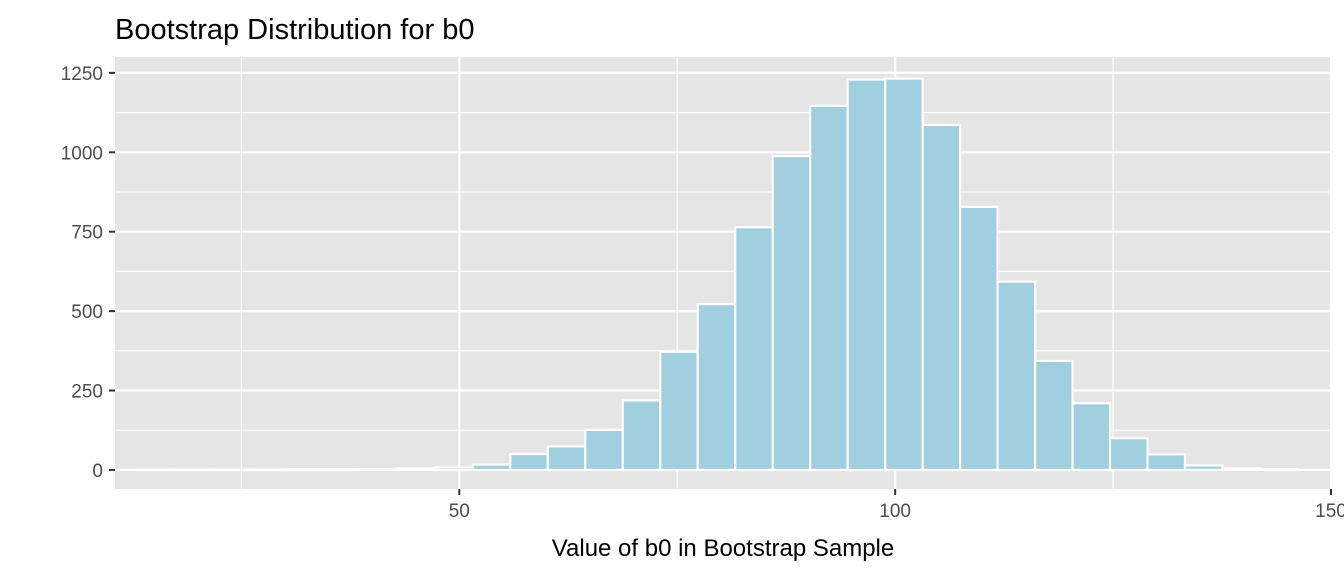 The image size is (1344, 576). Describe the element at coordinates (97, 471) in the screenshot. I see `y-tick-label: 0` at that location.